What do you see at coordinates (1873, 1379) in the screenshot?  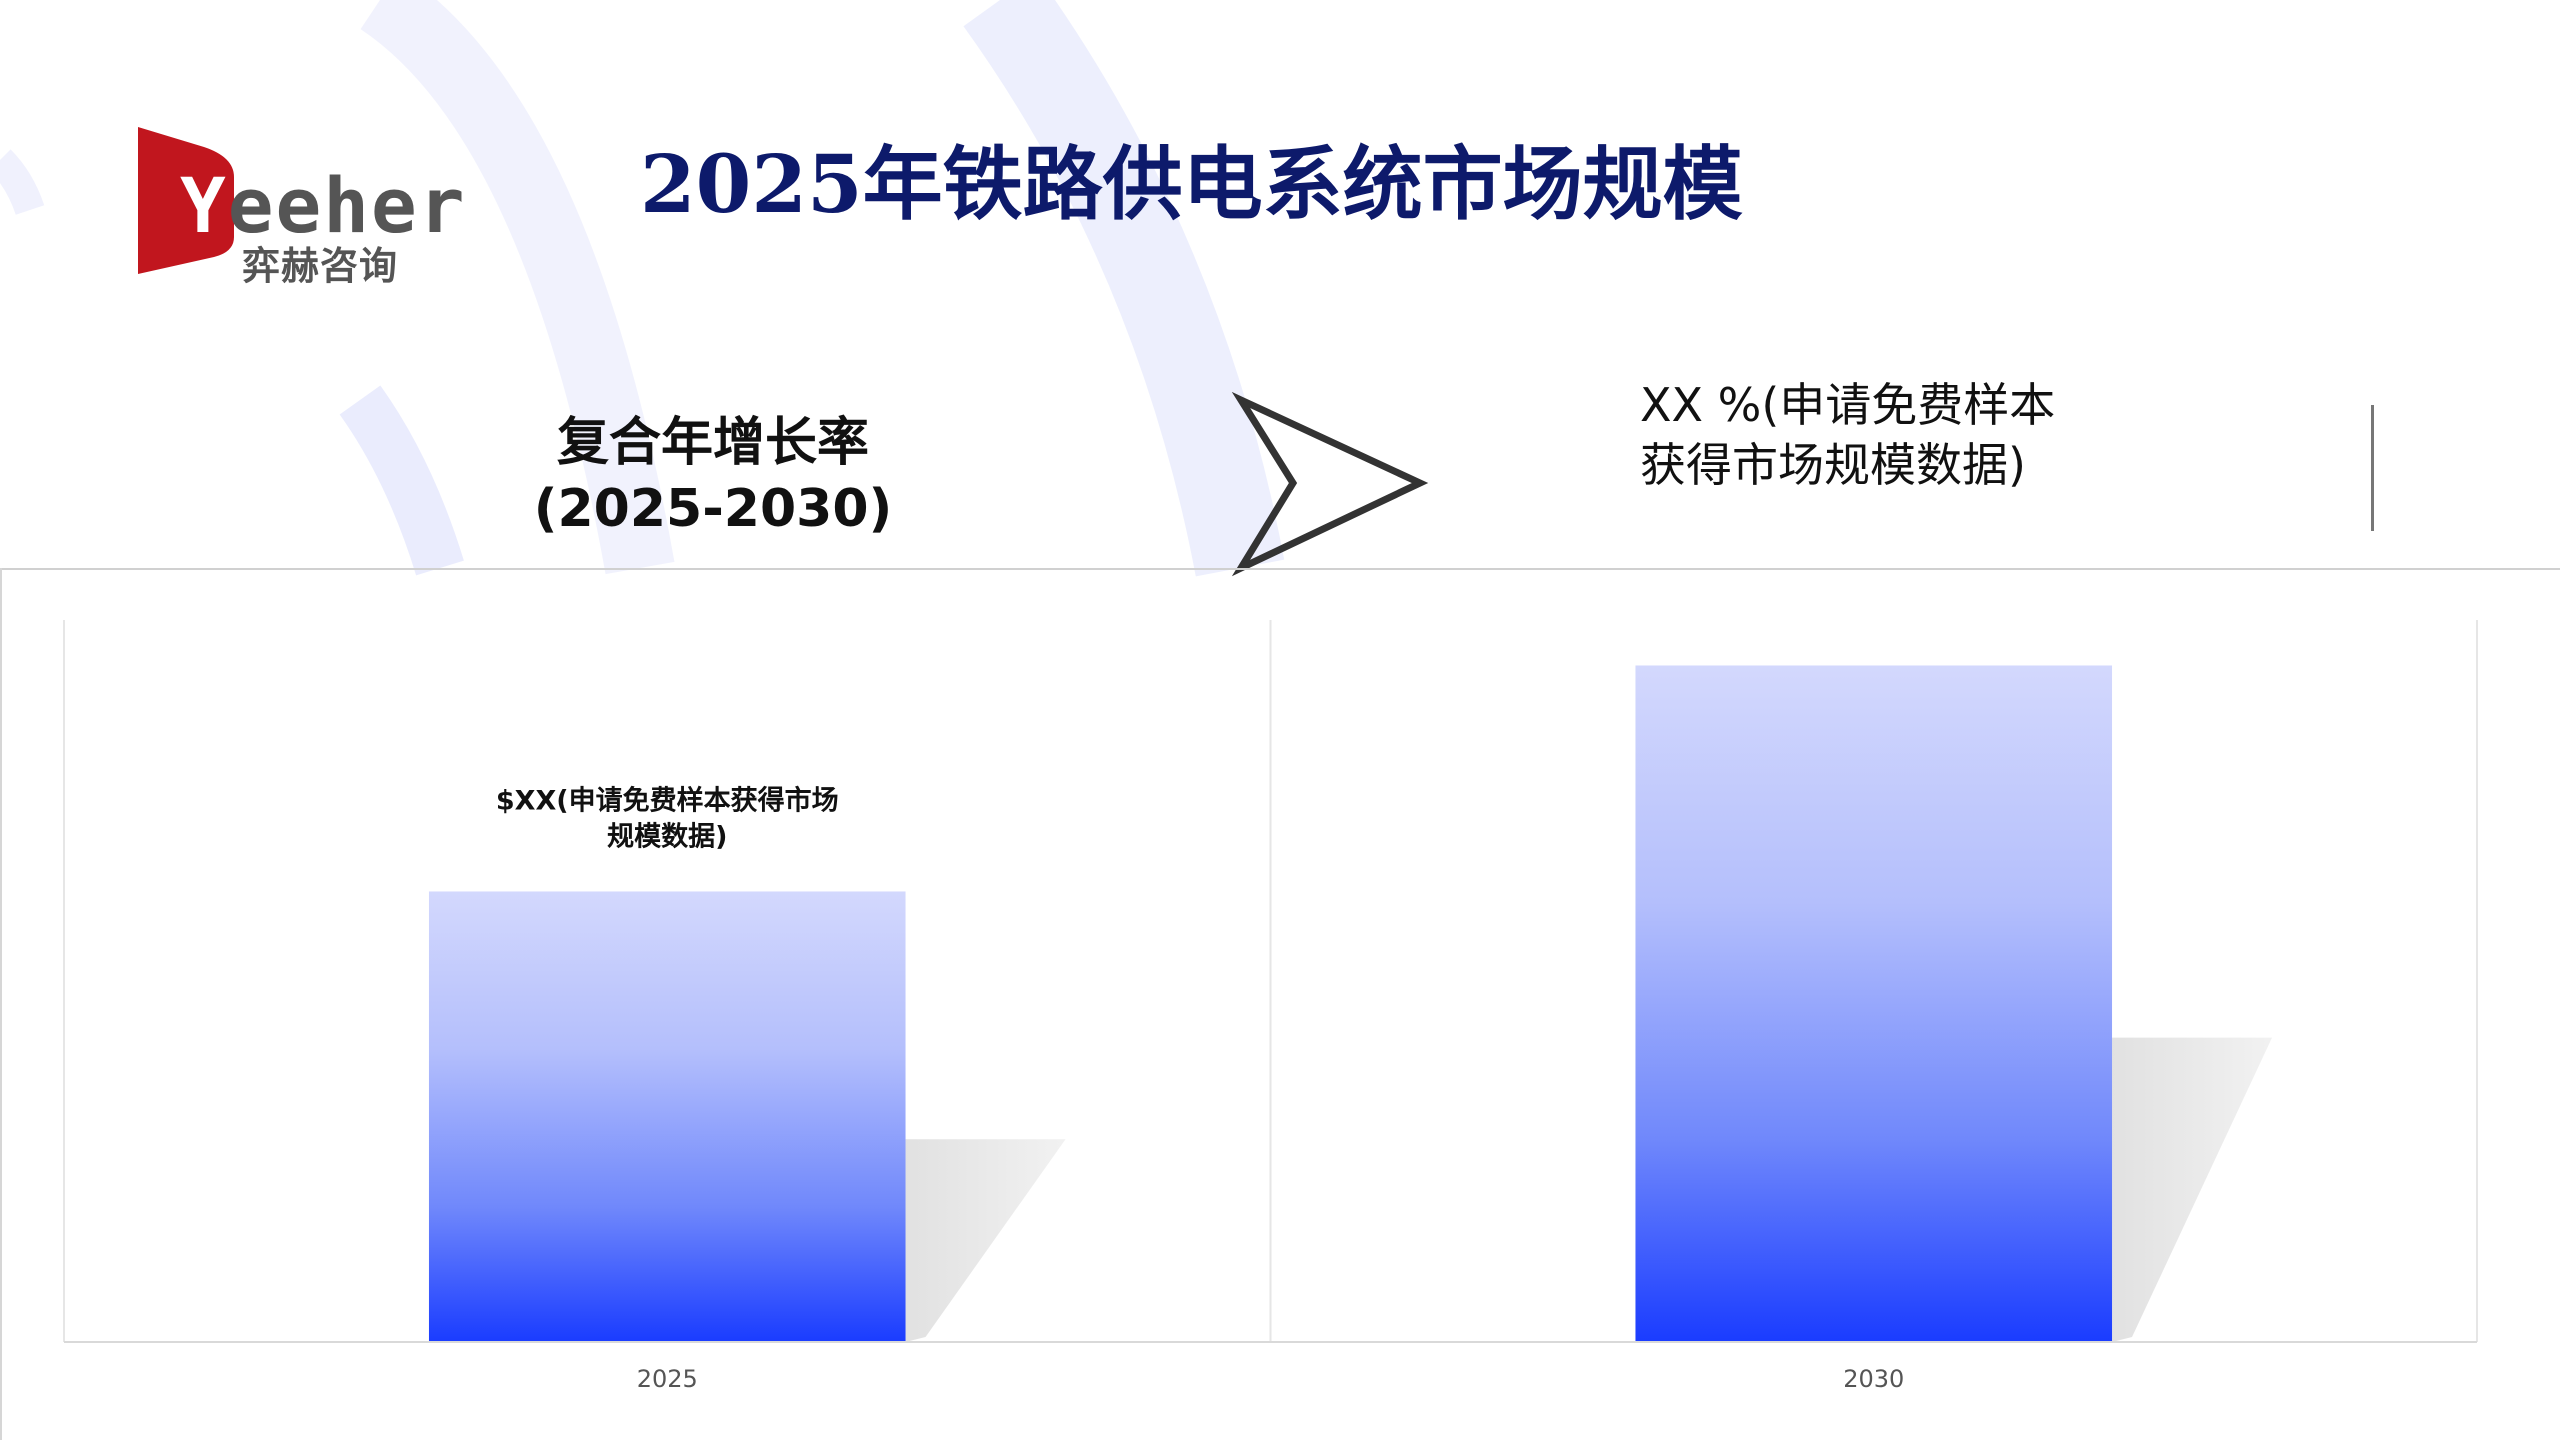 I see `x-tick-label: 2030` at bounding box center [1873, 1379].